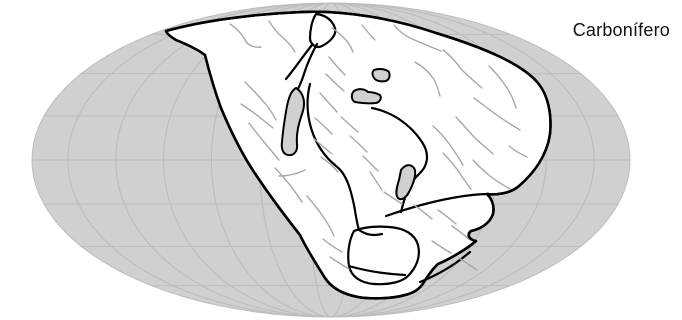 Image resolution: width=682 pixels, height=320 pixels. Describe the element at coordinates (322, 30) in the screenshot. I see `north-inlet` at that location.